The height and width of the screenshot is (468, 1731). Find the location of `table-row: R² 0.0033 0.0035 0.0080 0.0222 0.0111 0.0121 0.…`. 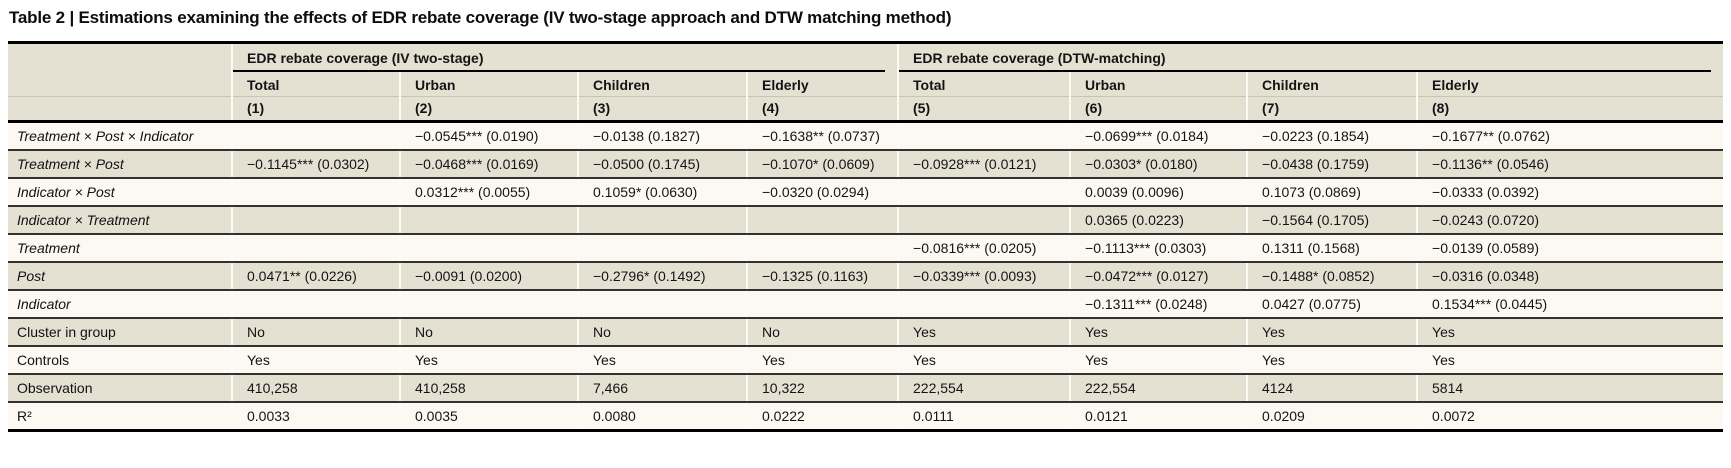

table-row: R² 0.0033 0.0035 0.0080 0.0222 0.0111 0.0121 0.… is located at coordinates (866, 417).